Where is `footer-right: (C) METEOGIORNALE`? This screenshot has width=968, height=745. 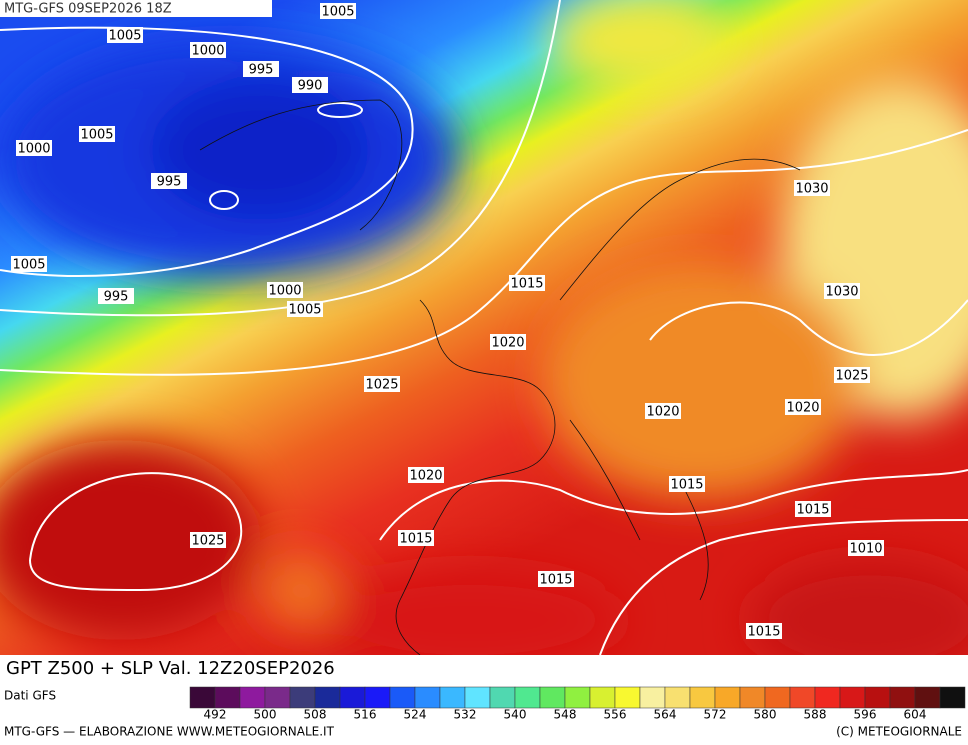 footer-right: (C) METEOGIORNALE is located at coordinates (899, 732).